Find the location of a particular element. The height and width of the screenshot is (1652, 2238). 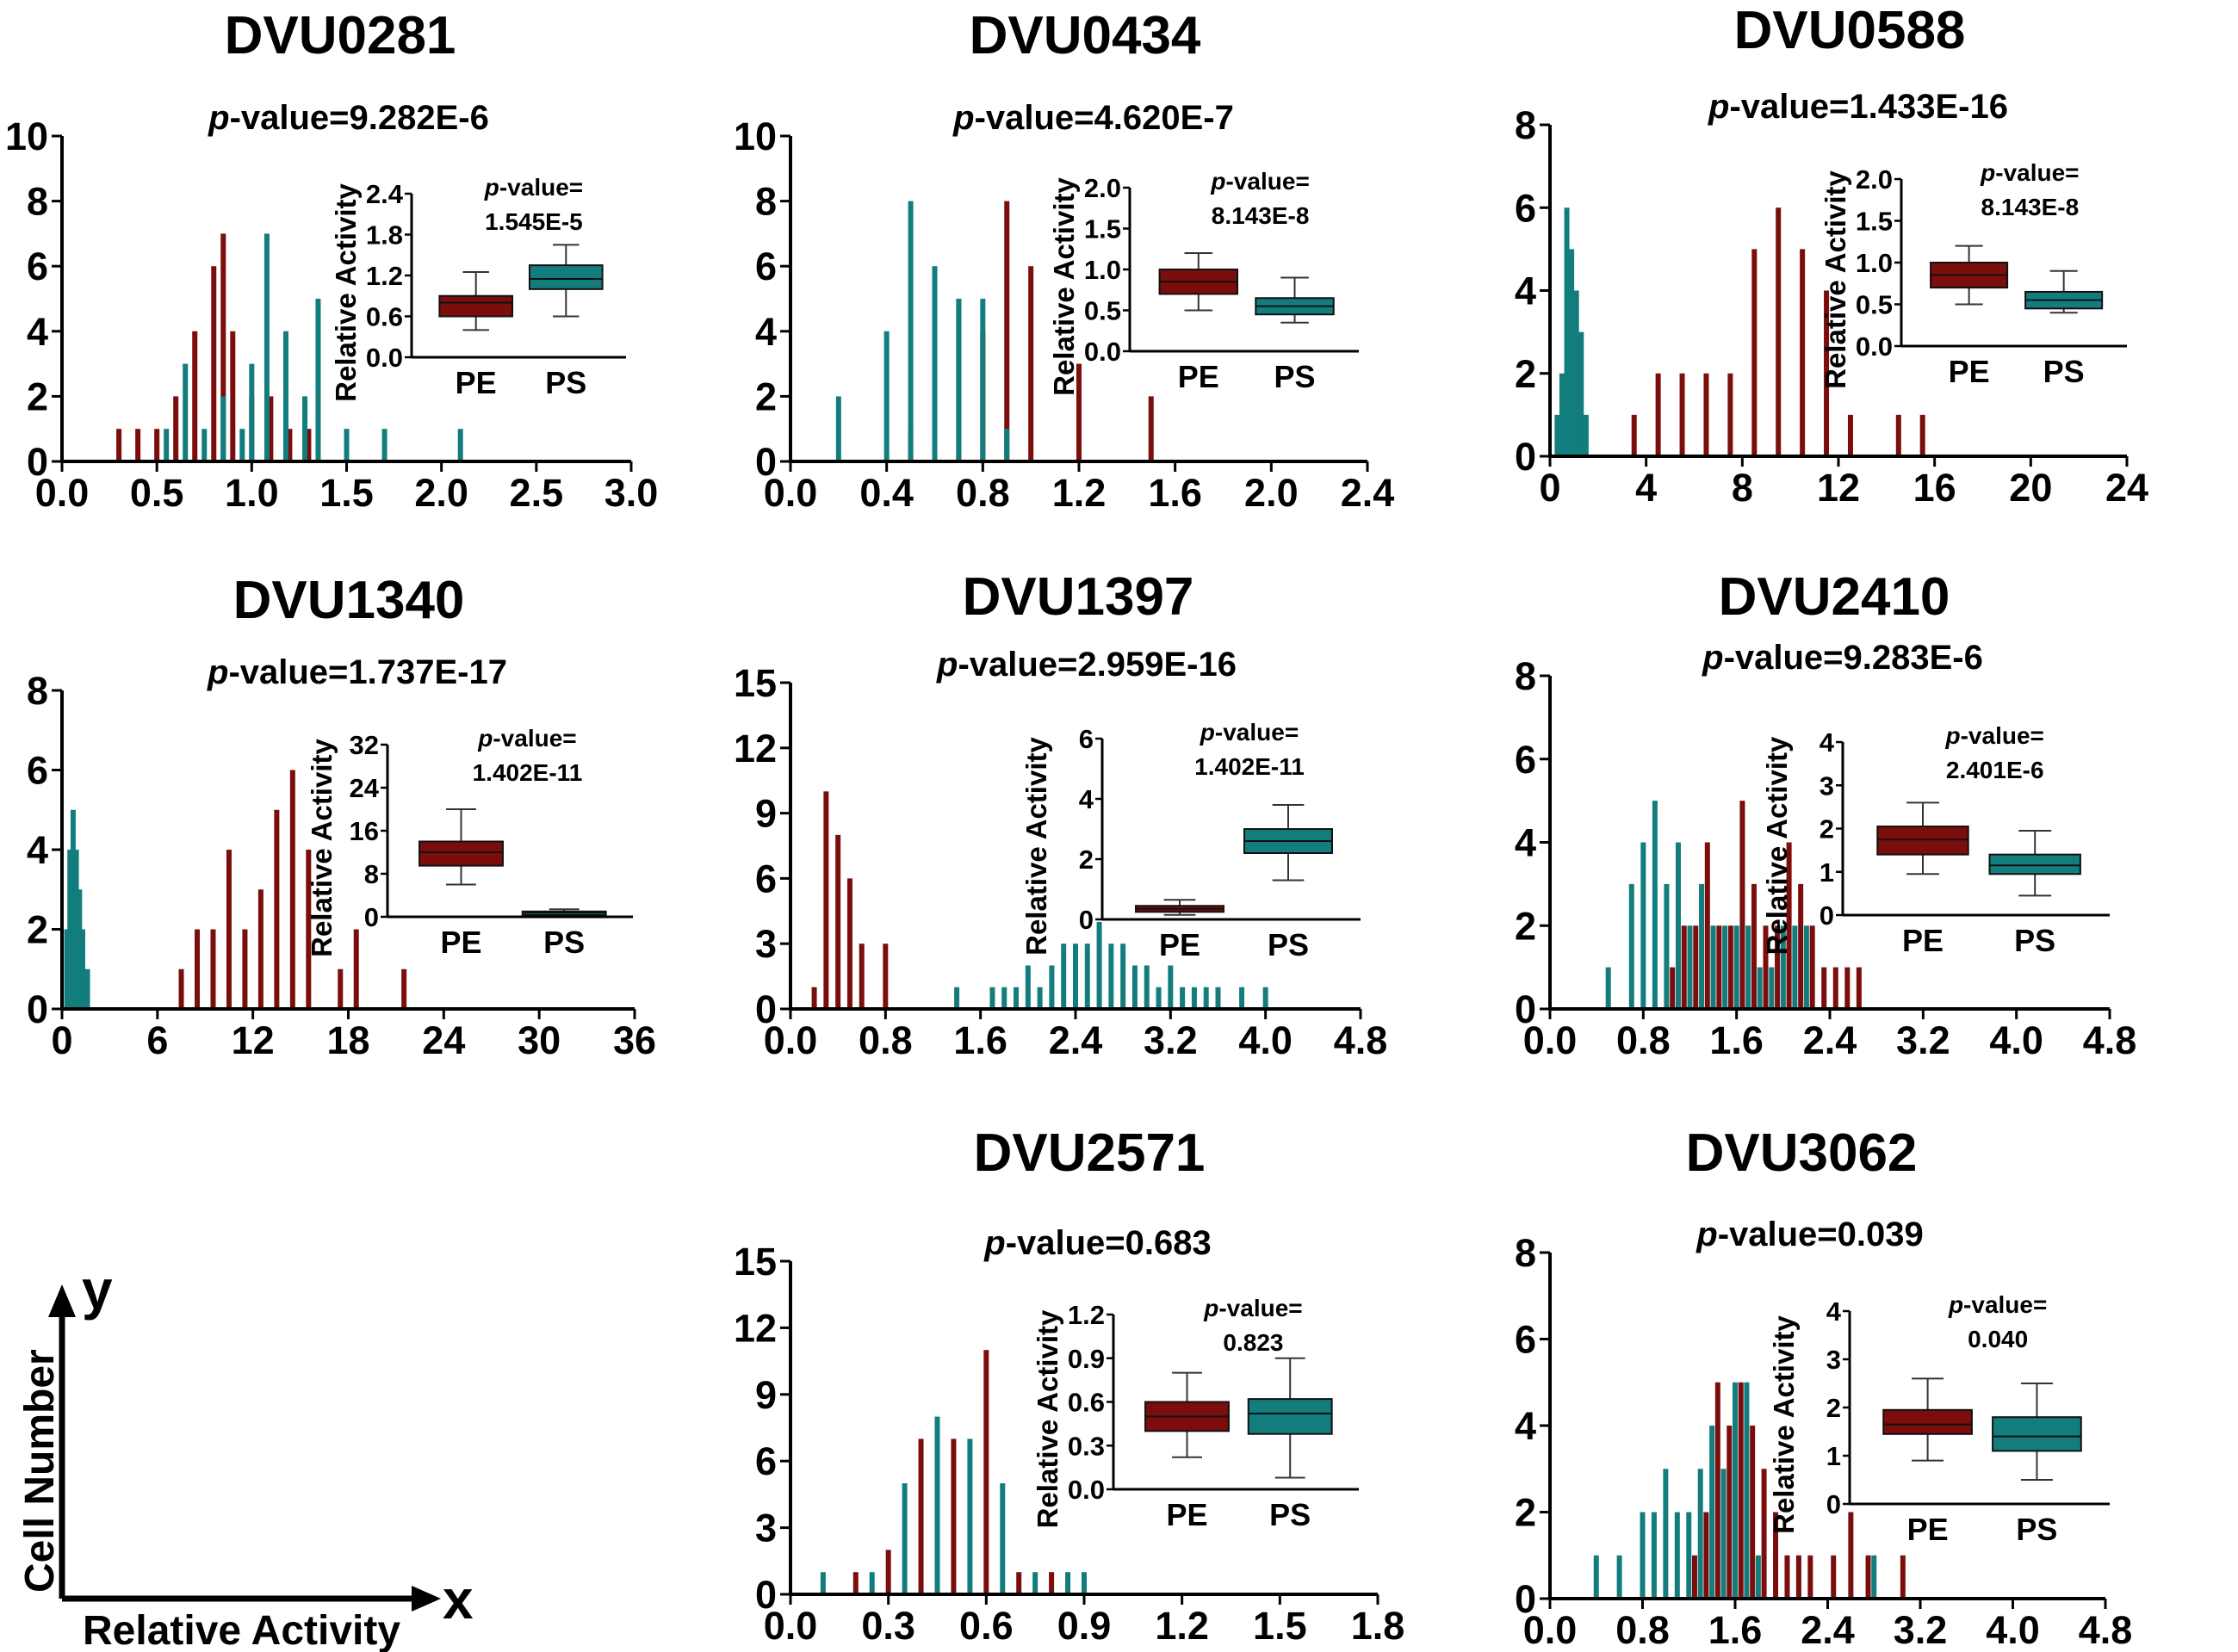

x-tick-label: 0.3 is located at coordinates (888, 1626).